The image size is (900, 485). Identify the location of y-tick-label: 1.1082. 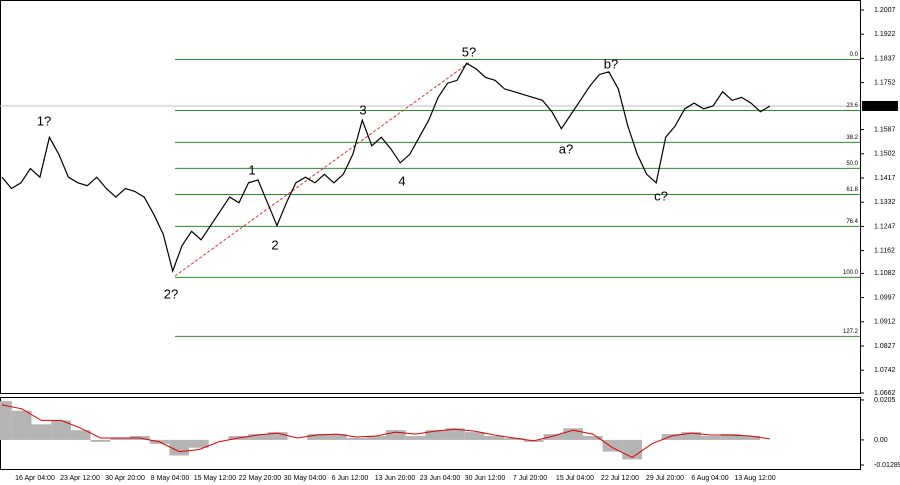
(885, 273).